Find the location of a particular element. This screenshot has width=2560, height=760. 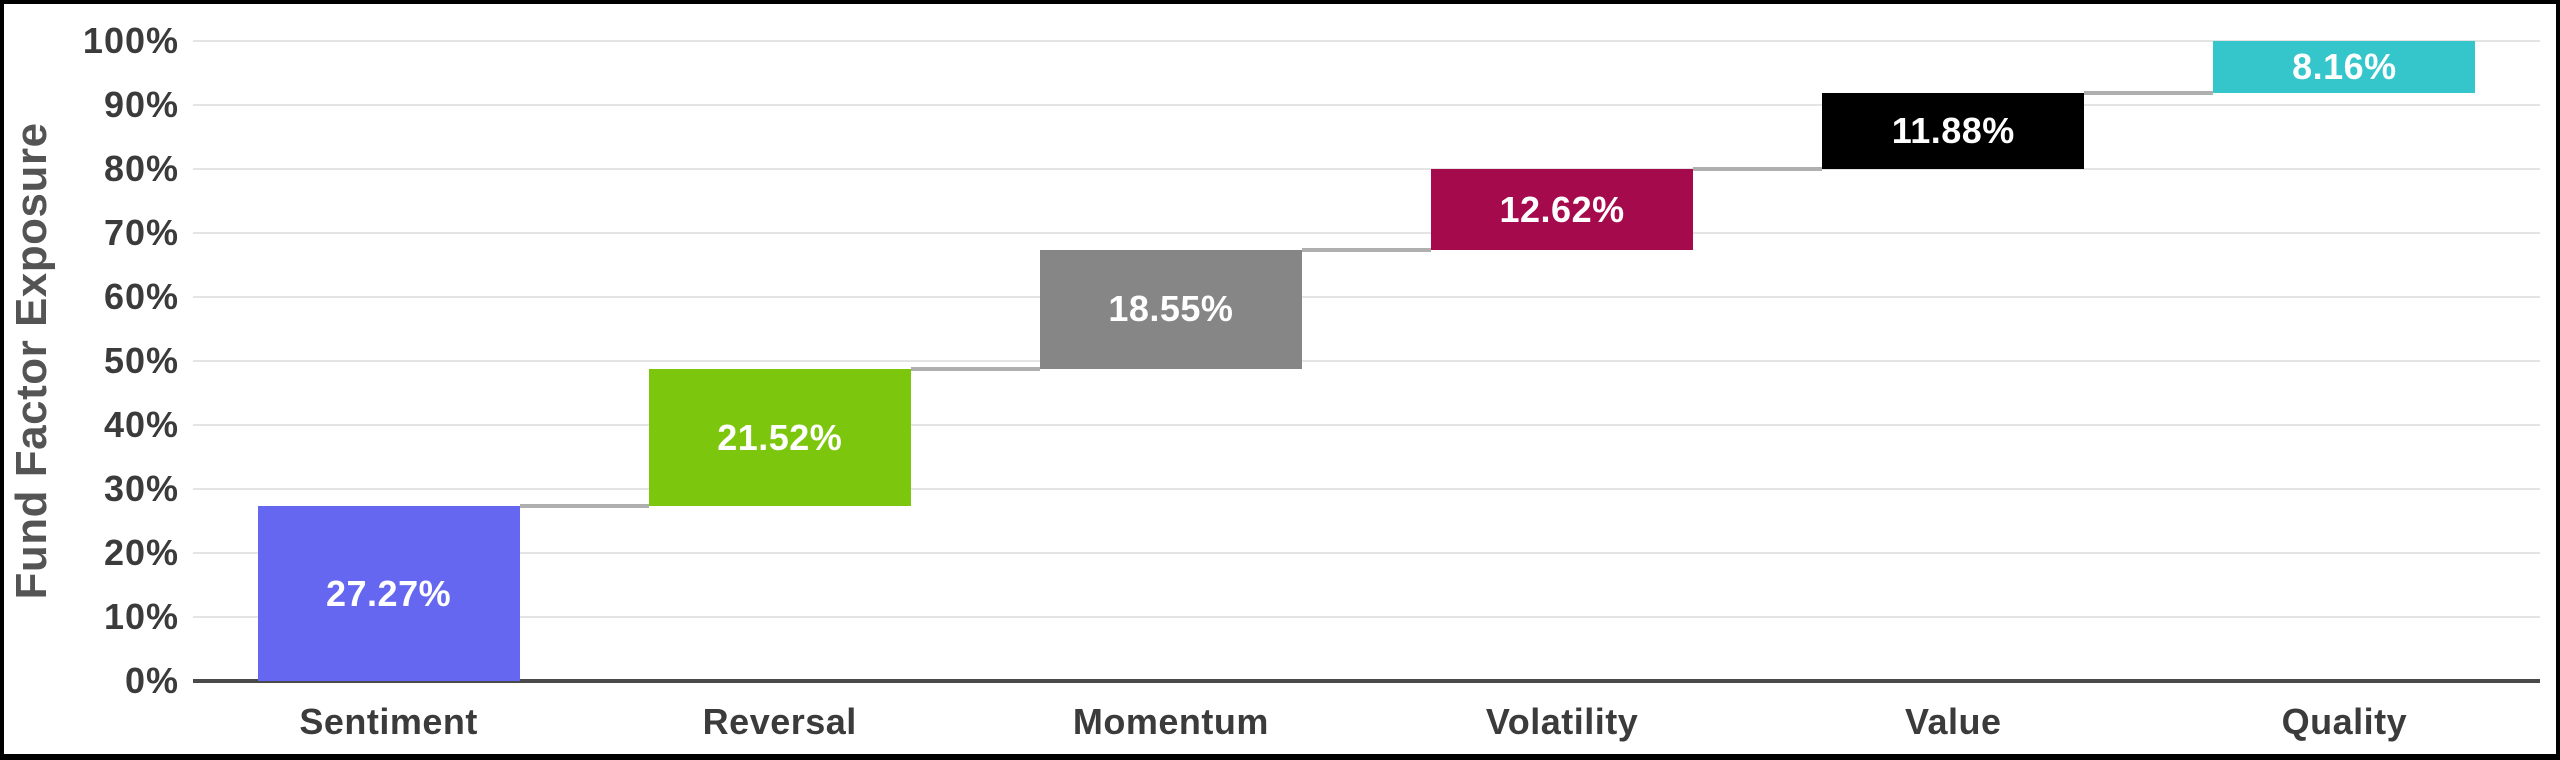

gridline-50pct is located at coordinates (1366, 361).